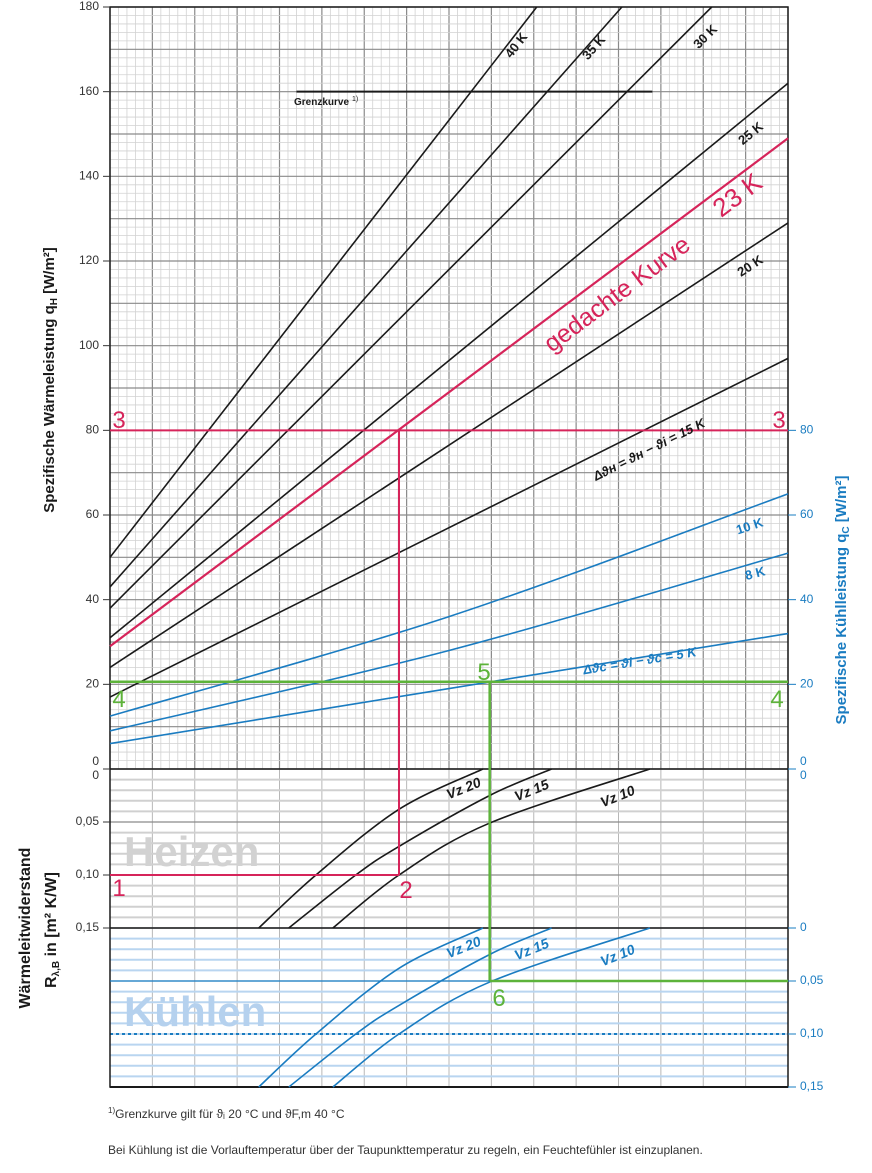 This screenshot has height=1173, width=872. I want to click on y-tick-label: 140, so click(89, 176).